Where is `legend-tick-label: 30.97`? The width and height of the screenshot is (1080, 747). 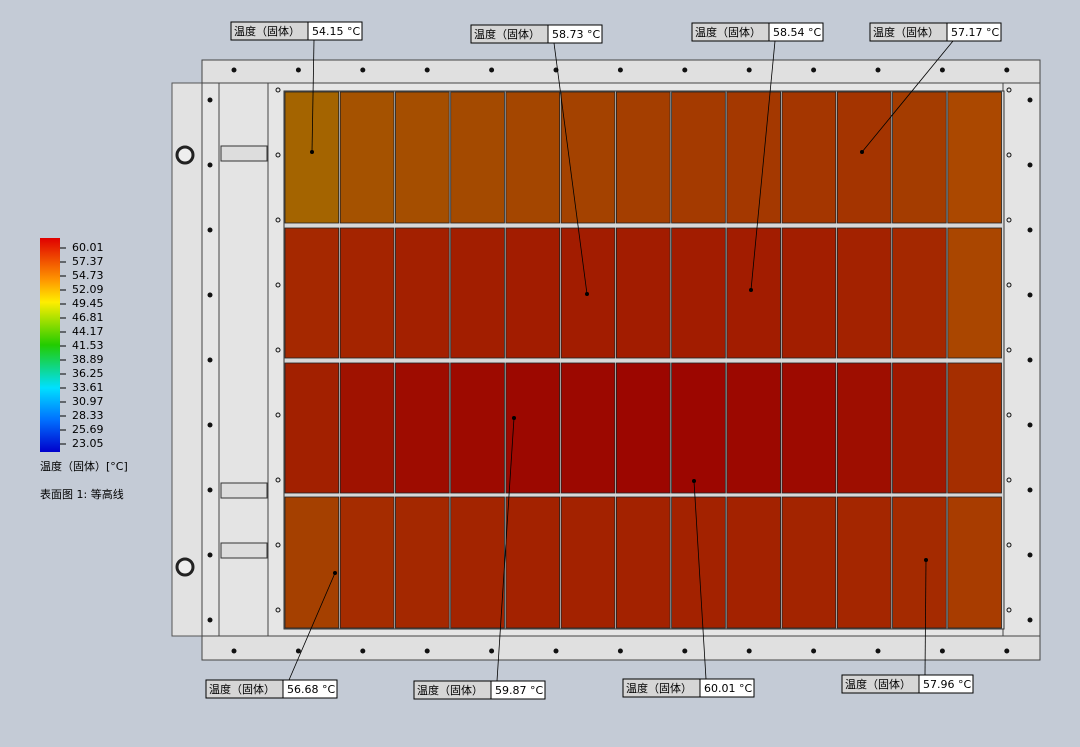
legend-tick-label: 30.97 is located at coordinates (88, 401).